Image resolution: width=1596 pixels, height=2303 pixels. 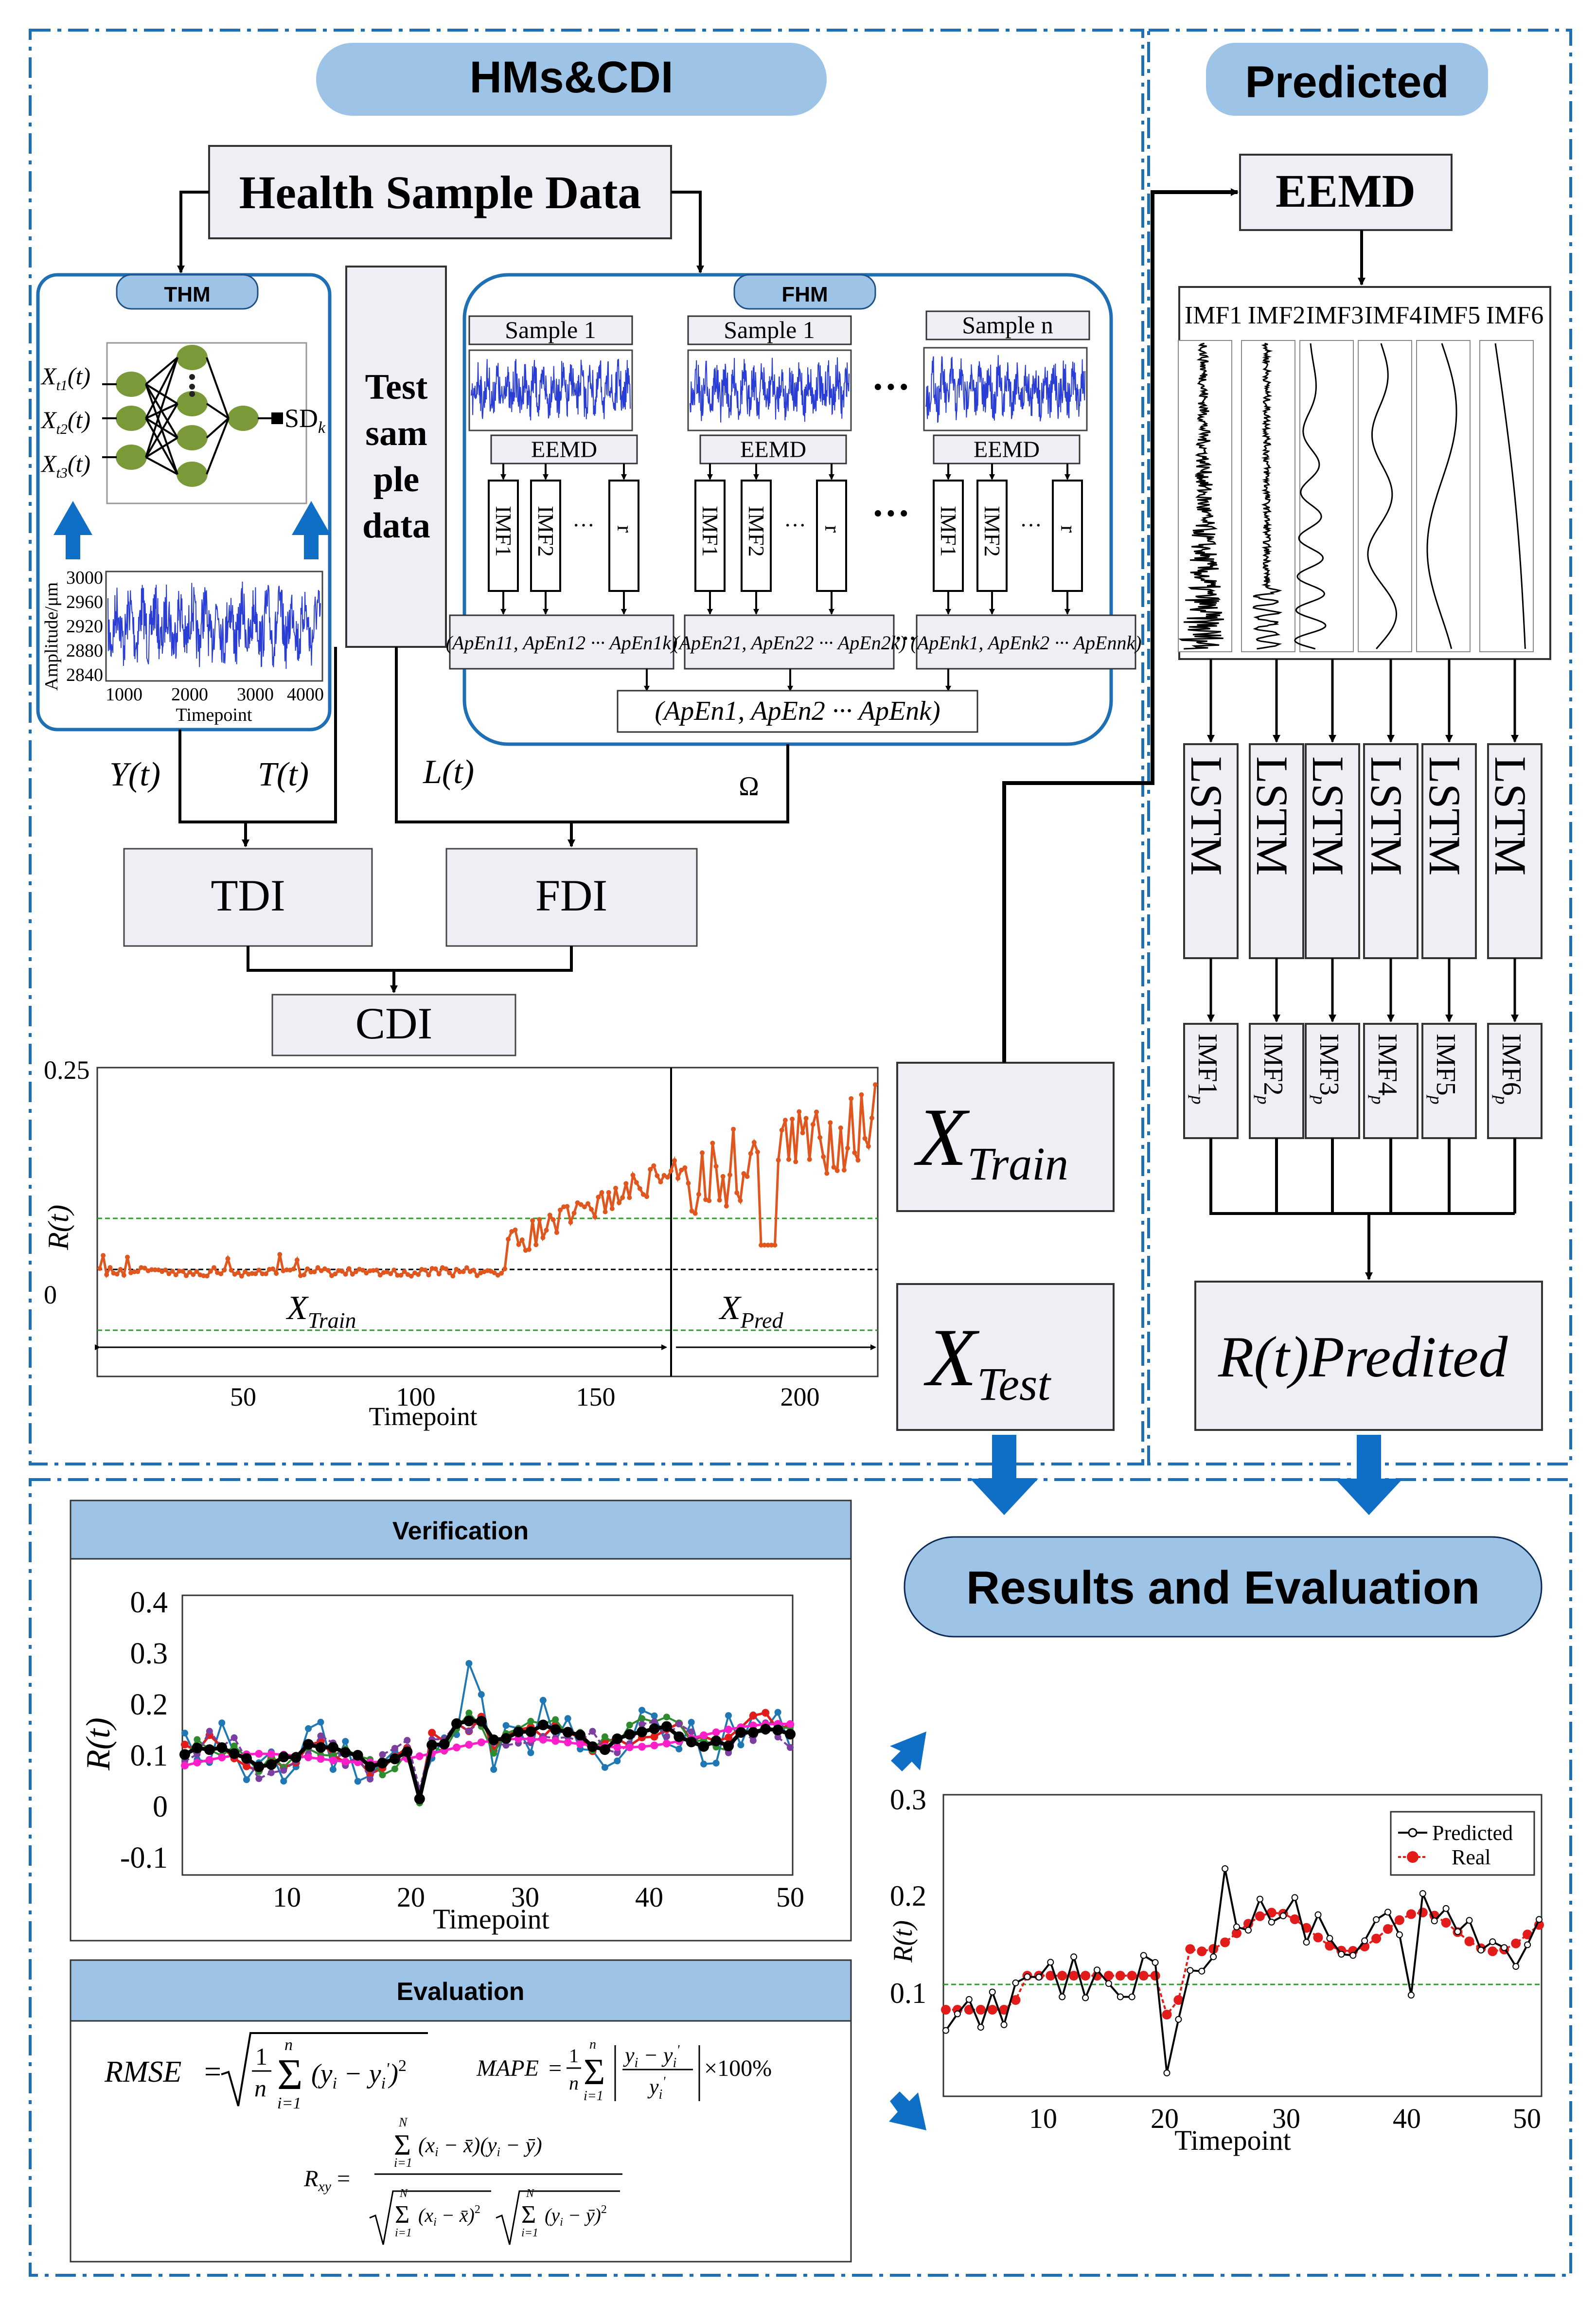 What do you see at coordinates (396, 526) in the screenshot?
I see `svg-text: data` at bounding box center [396, 526].